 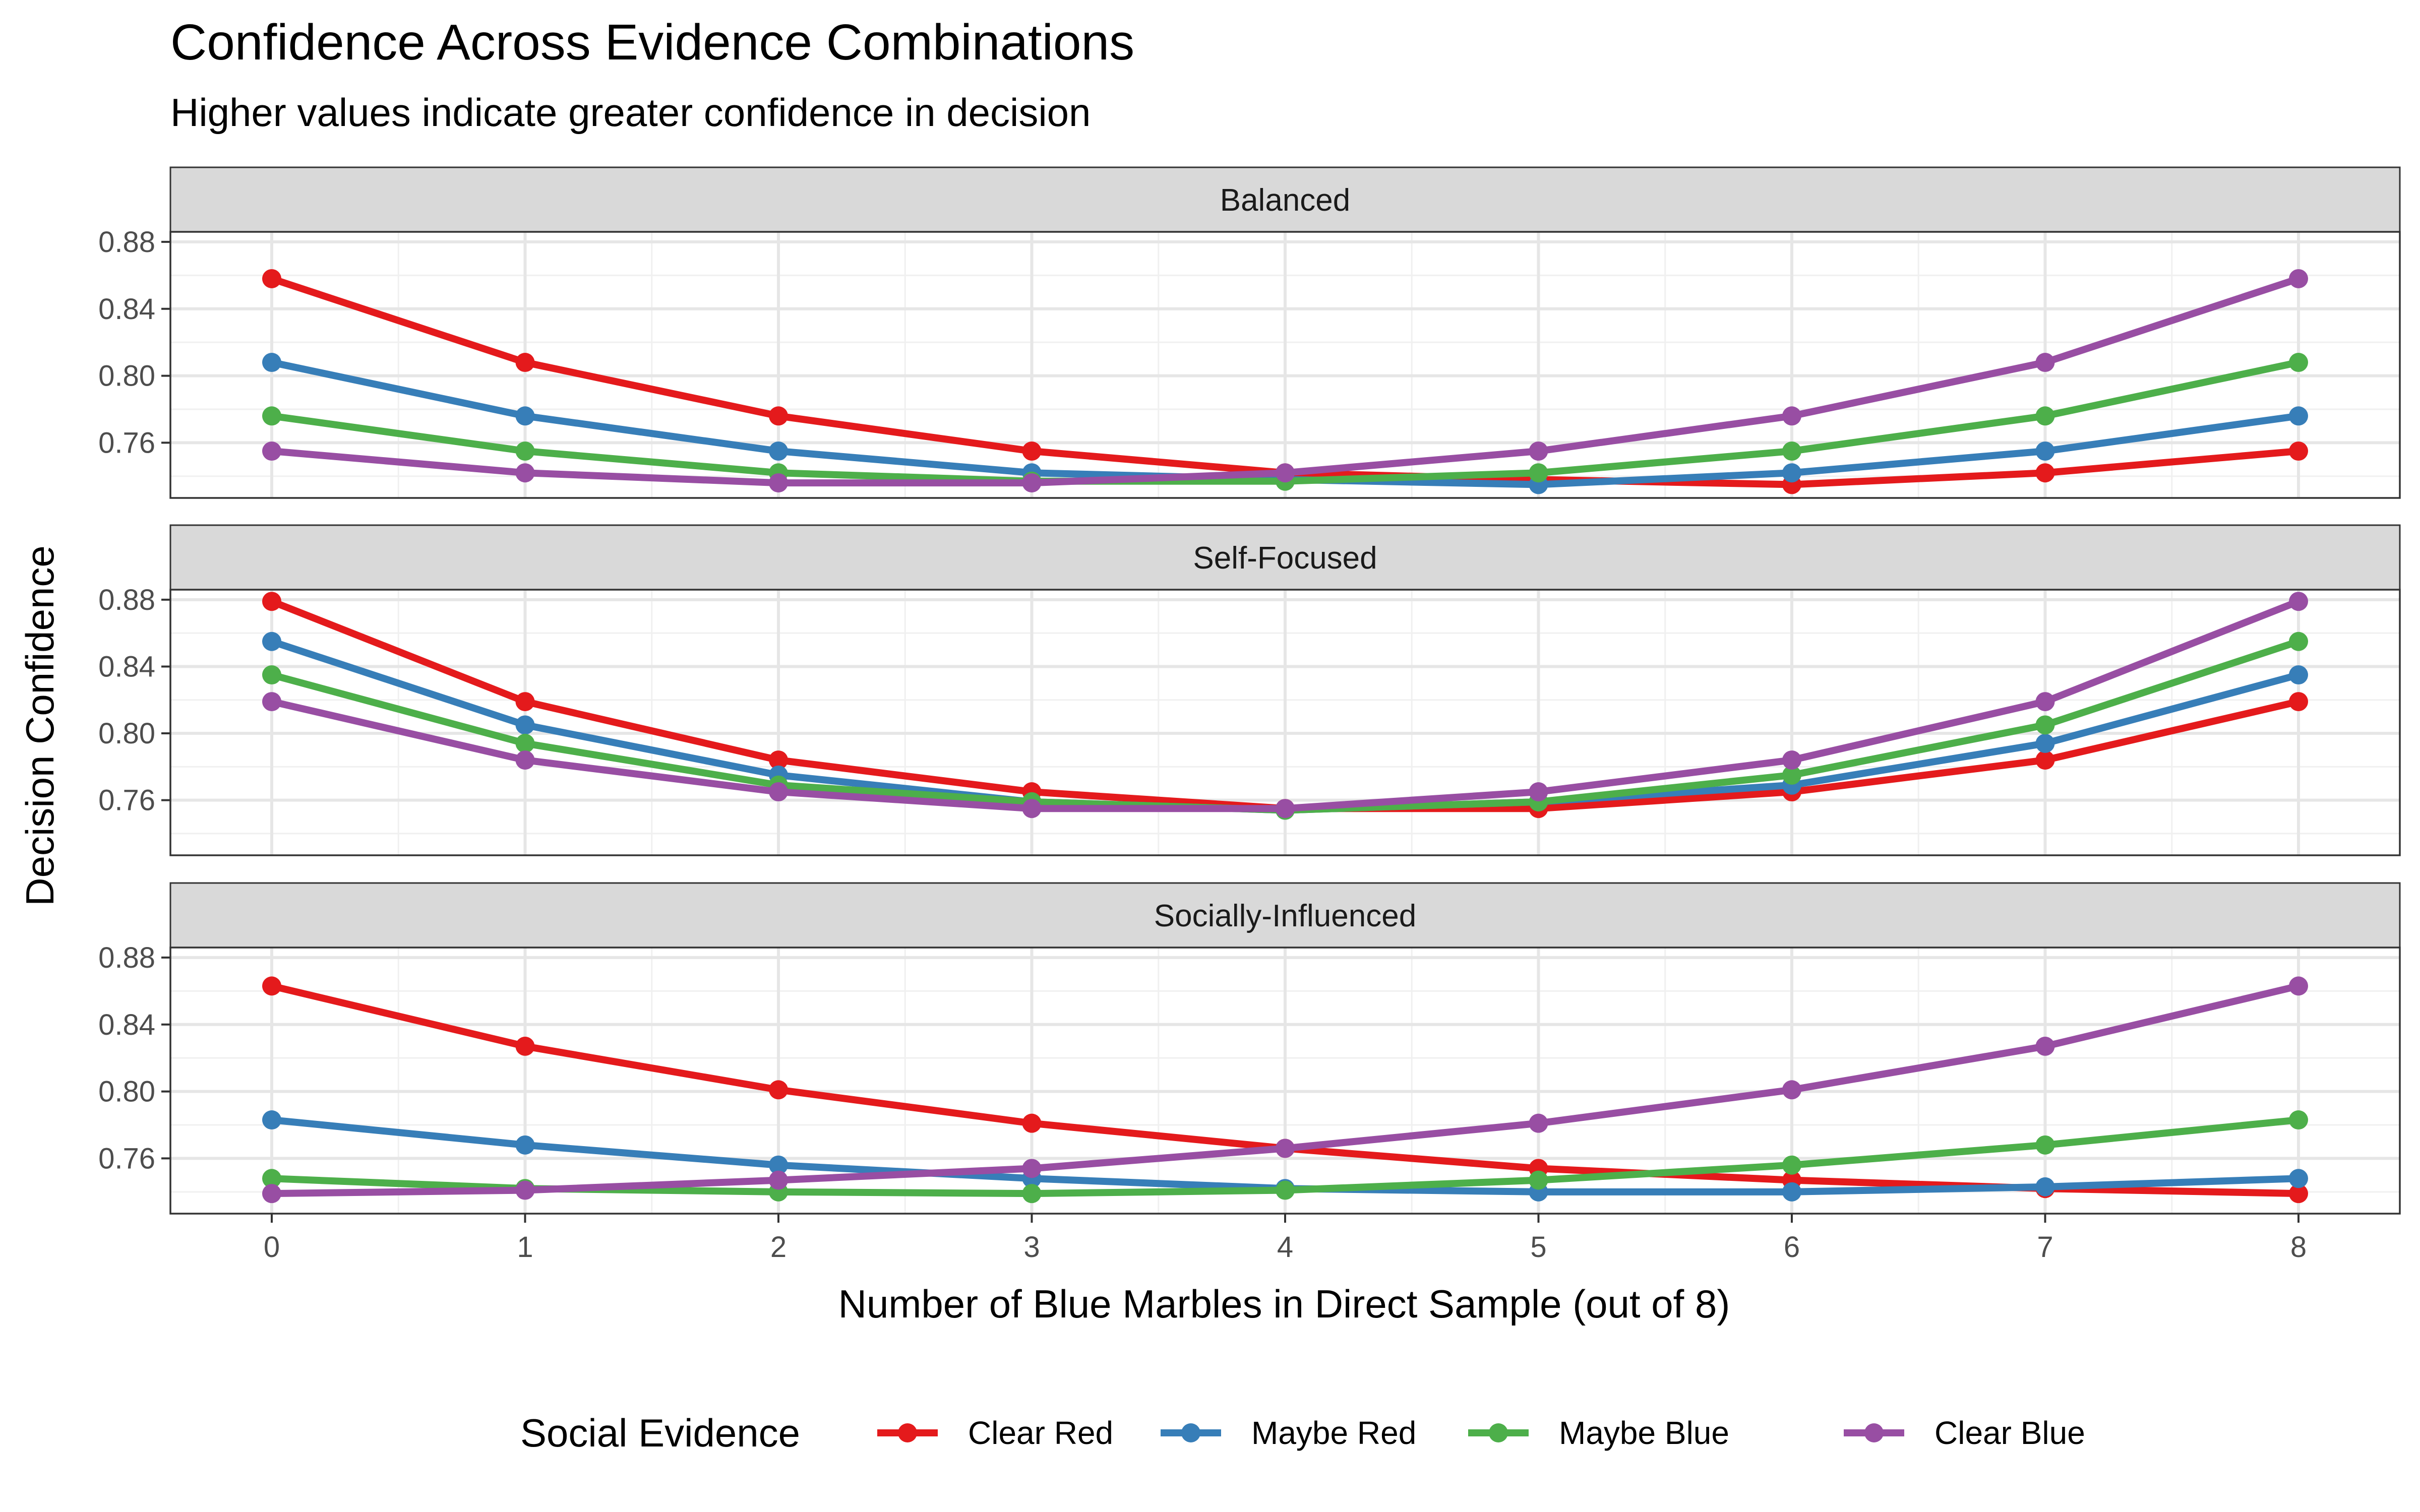 I want to click on x-tick-label: 4, so click(x=1285, y=1248).